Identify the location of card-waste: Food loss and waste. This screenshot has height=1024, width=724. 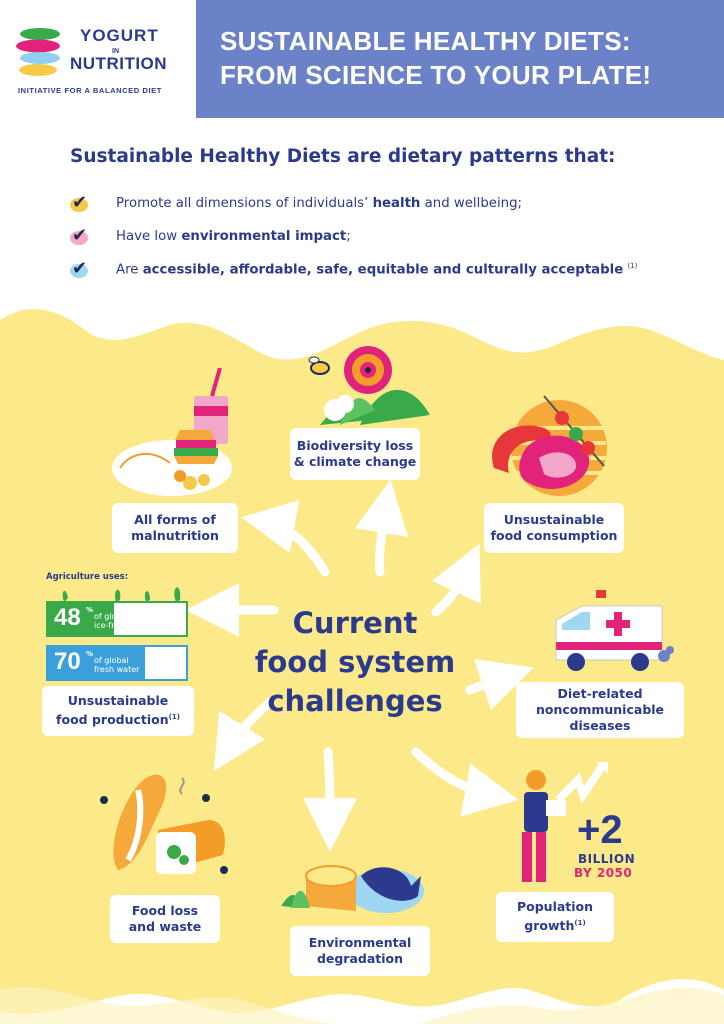
(165, 919).